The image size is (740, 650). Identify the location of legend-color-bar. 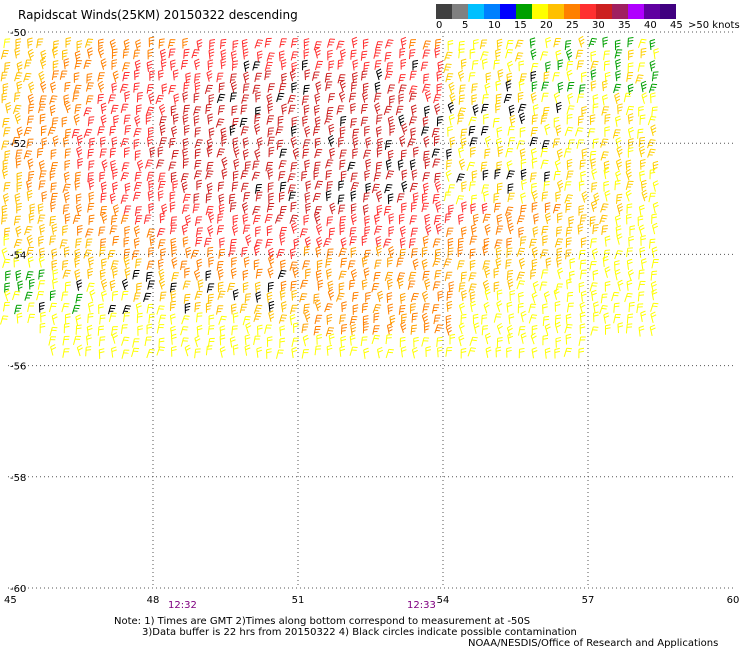
(586, 11).